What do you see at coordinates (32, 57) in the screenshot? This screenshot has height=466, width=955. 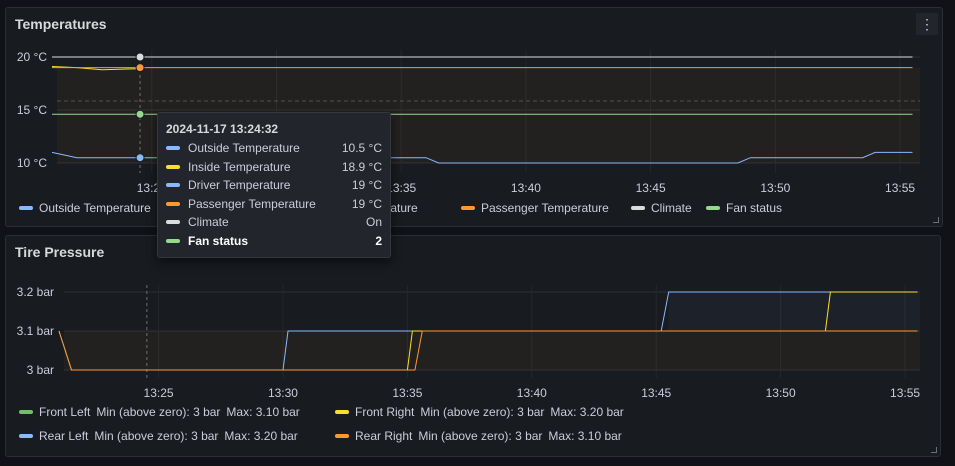 I see `y-tick-label: 20 °C` at bounding box center [32, 57].